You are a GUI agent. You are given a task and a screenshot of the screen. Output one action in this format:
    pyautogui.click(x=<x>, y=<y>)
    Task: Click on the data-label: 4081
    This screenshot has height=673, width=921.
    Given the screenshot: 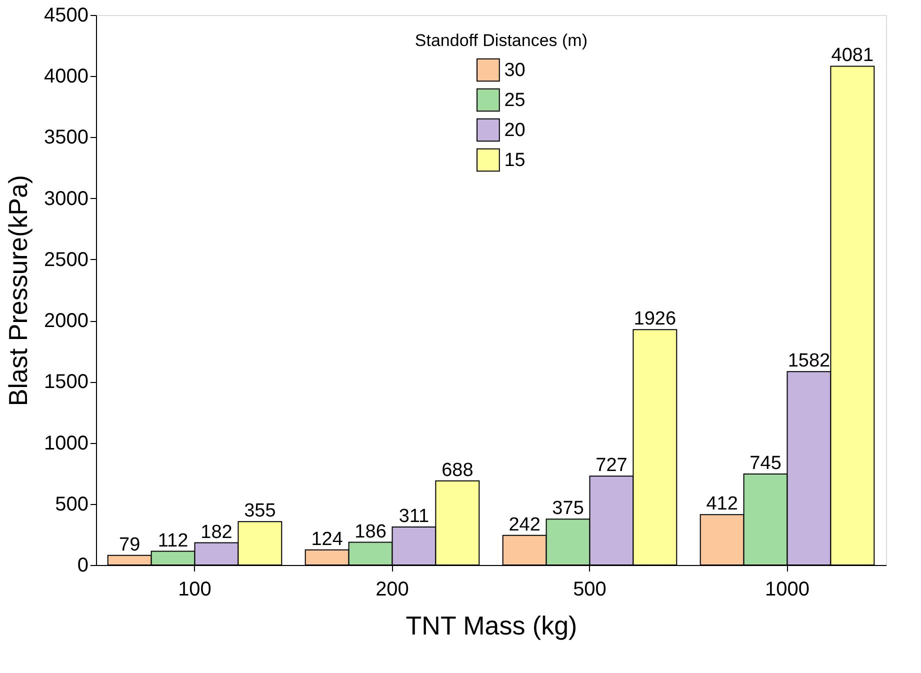 What is the action you would take?
    pyautogui.click(x=852, y=55)
    